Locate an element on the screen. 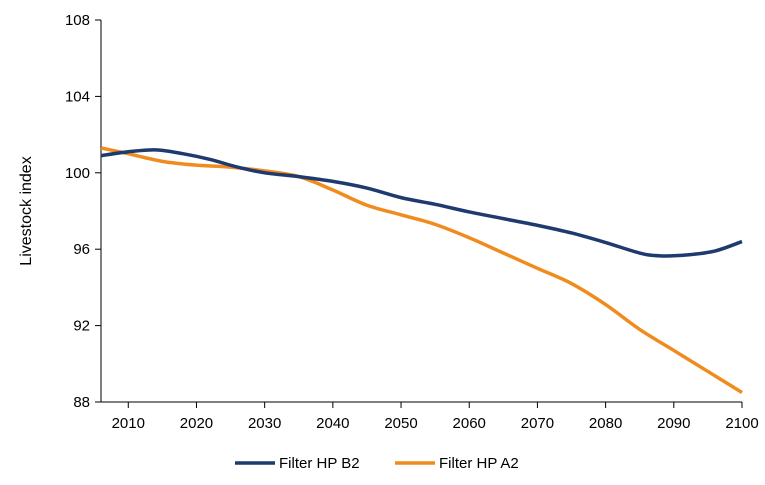  y-tick-label: 100 is located at coordinates (77, 173).